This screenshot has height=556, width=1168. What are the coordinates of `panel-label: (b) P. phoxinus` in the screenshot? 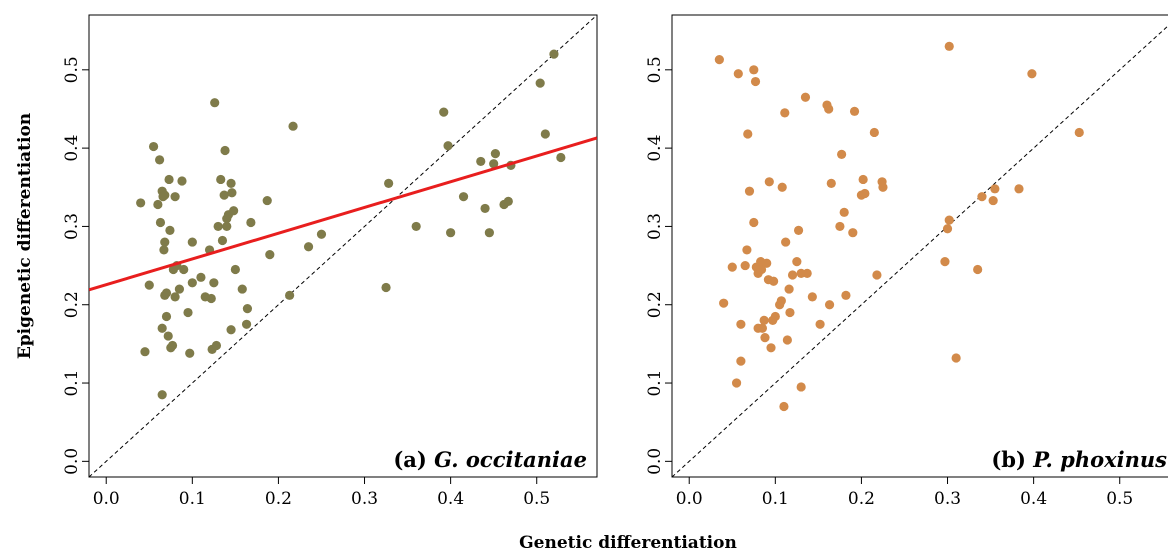 It's located at (1079, 459).